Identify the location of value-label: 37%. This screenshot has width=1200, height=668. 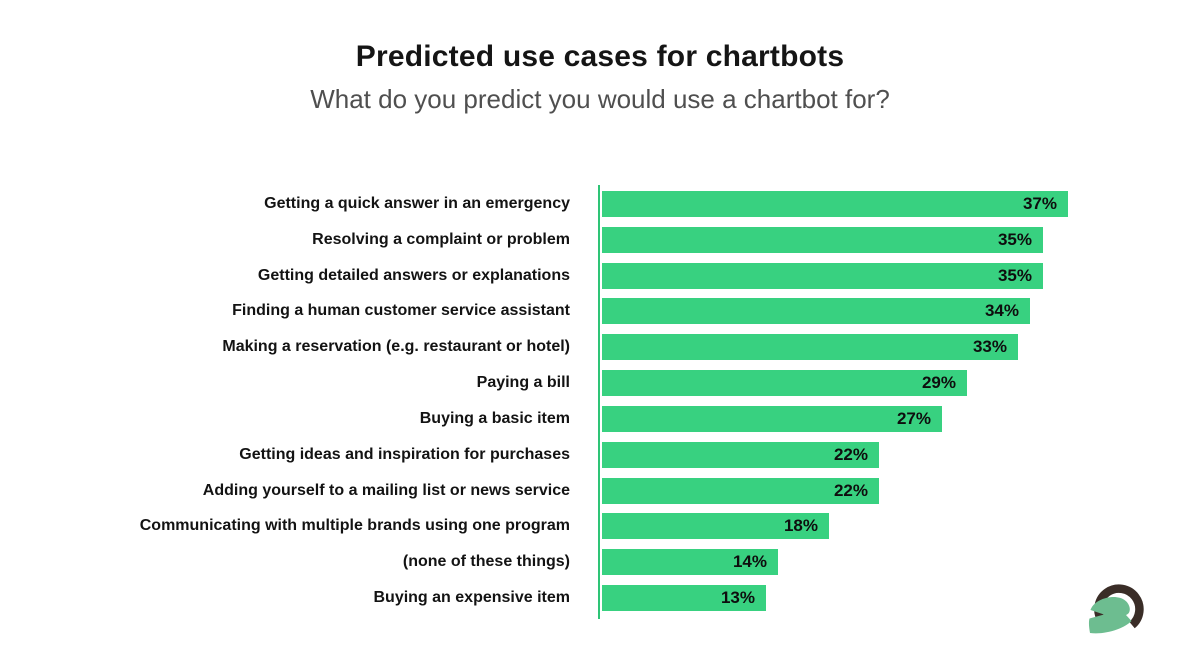
(1039, 203).